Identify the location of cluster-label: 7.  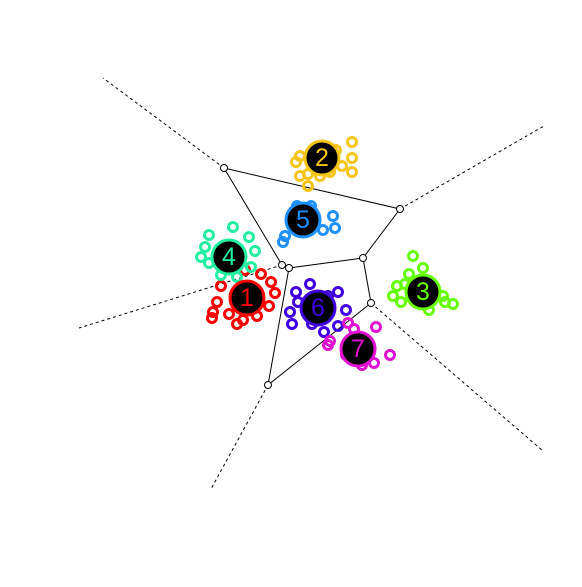
(358, 349).